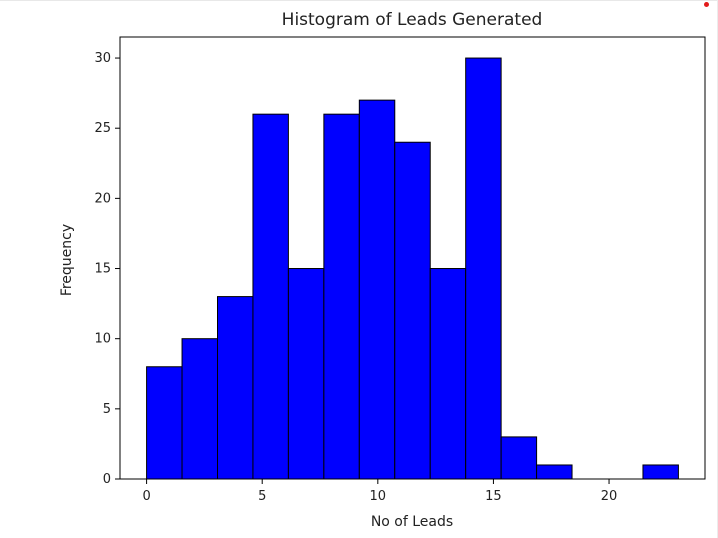 This screenshot has height=538, width=718. What do you see at coordinates (706, 4) in the screenshot?
I see `status-dot` at bounding box center [706, 4].